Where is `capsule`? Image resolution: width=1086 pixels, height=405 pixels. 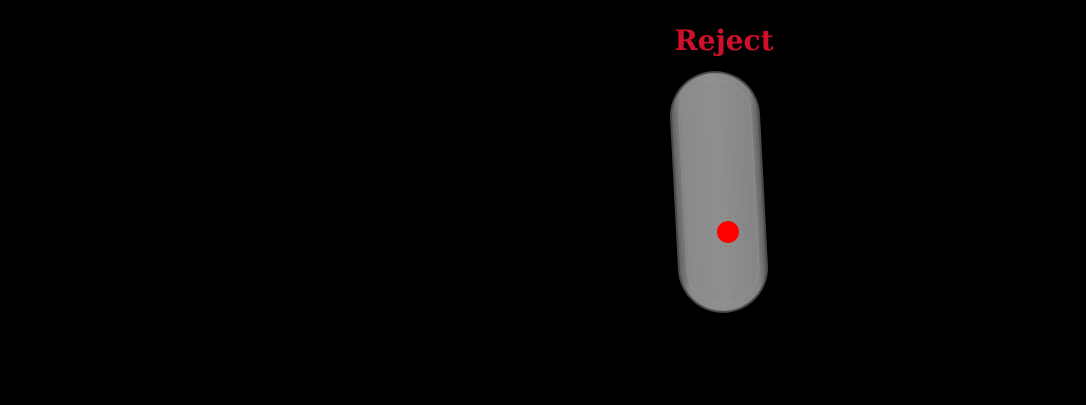
capsule is located at coordinates (719, 192).